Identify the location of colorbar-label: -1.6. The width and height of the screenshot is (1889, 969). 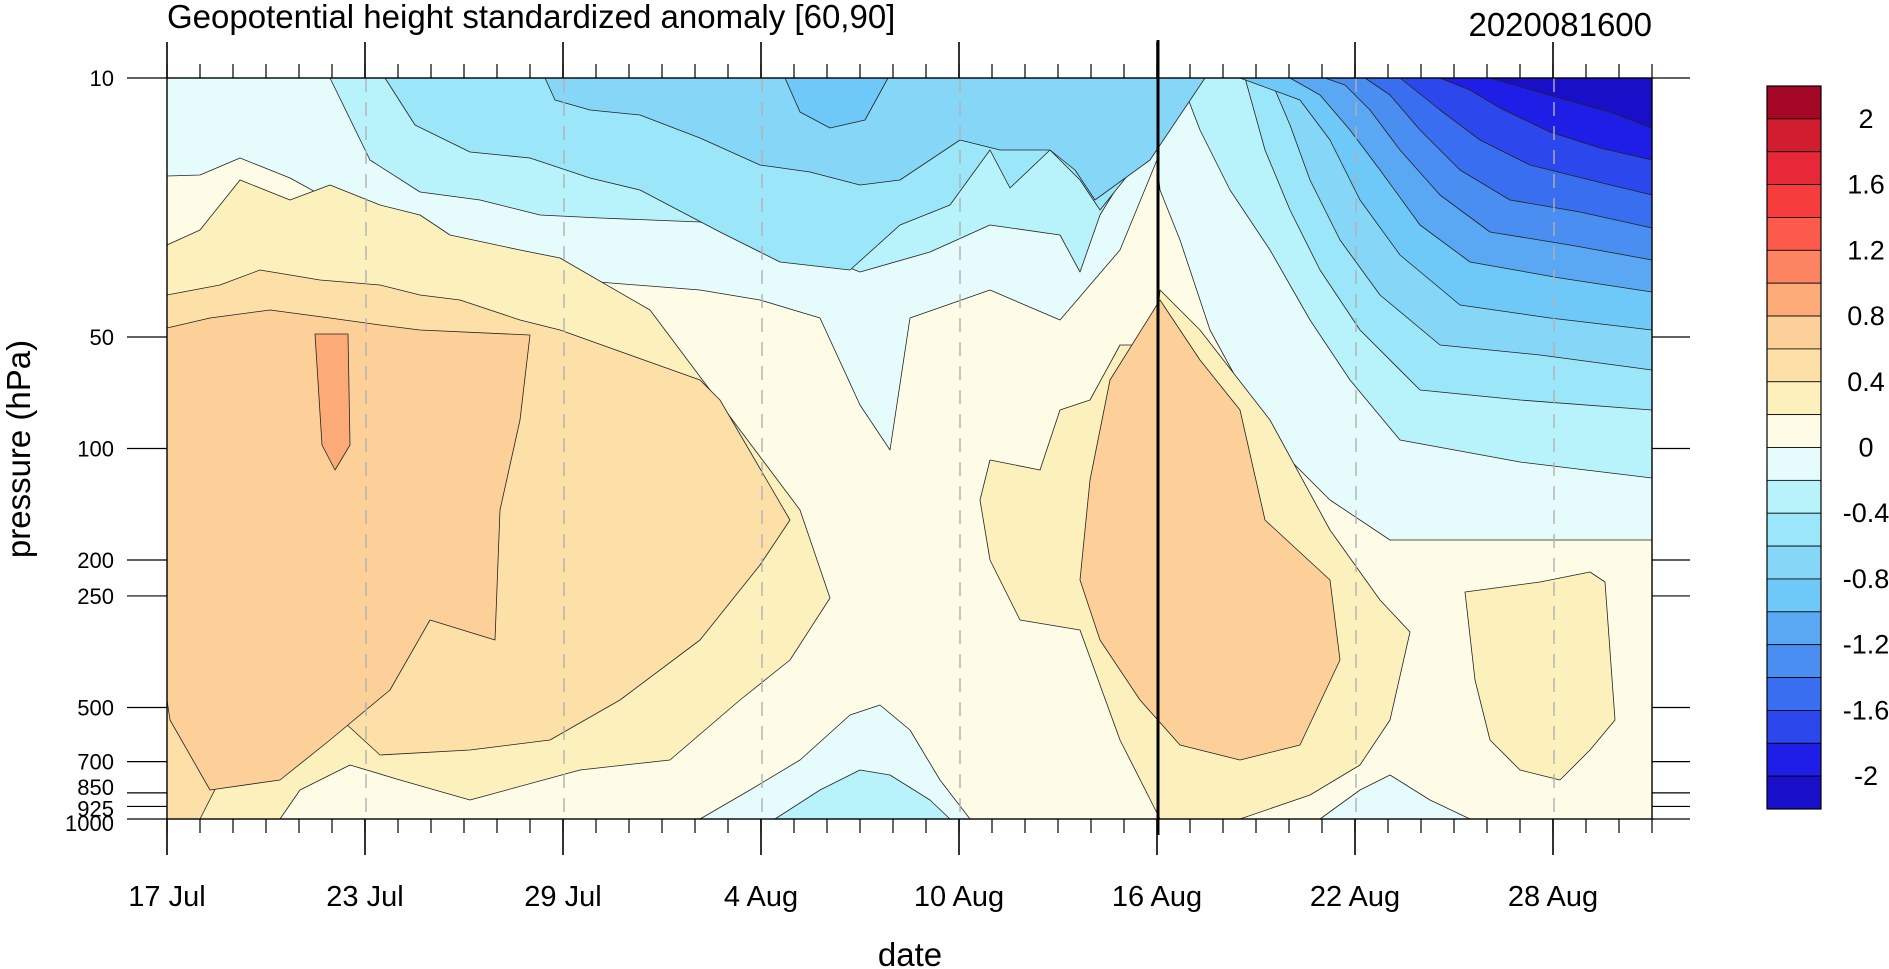
(1866, 710).